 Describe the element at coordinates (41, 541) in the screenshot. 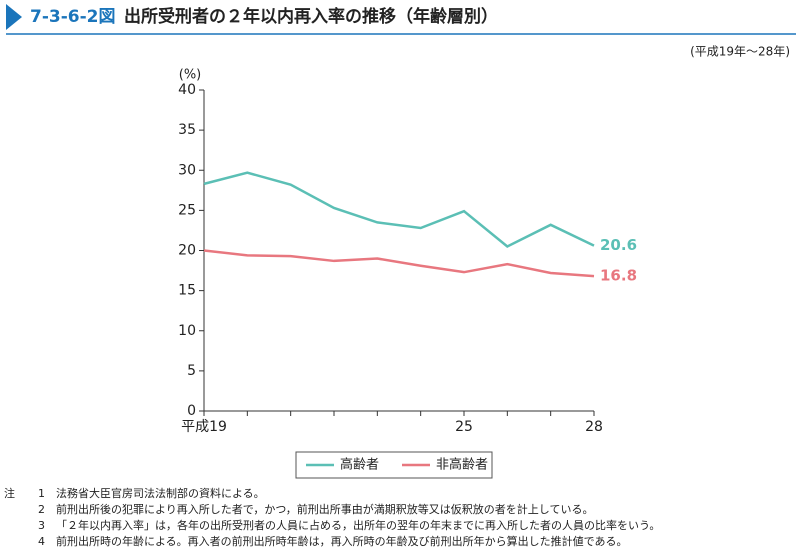

I see `note-num: 4` at that location.